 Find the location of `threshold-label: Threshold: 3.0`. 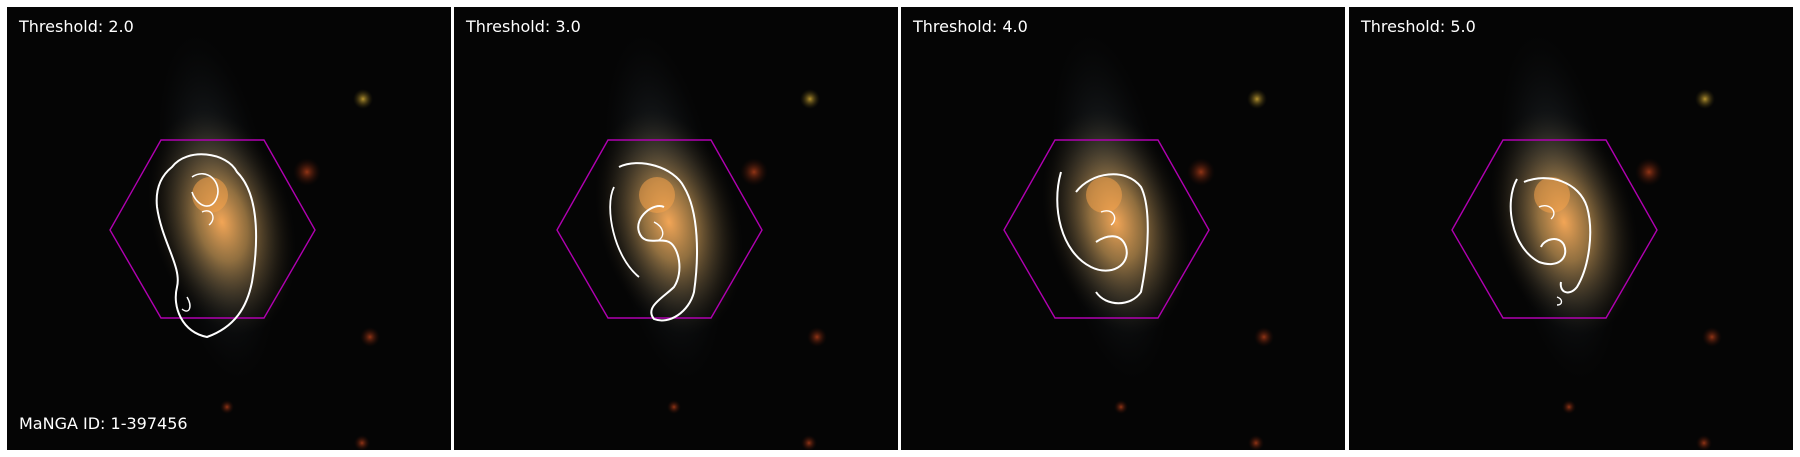

threshold-label: Threshold: 3.0 is located at coordinates (523, 26).